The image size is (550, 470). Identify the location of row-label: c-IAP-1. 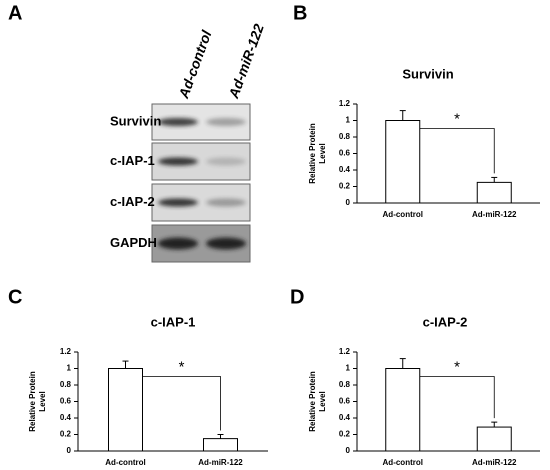
(132, 160).